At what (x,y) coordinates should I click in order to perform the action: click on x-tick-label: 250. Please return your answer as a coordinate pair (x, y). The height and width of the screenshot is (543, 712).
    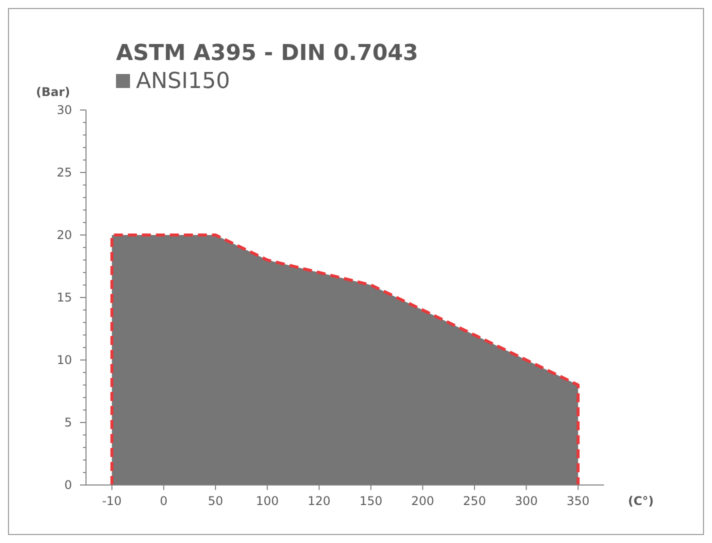
    Looking at the image, I should click on (474, 501).